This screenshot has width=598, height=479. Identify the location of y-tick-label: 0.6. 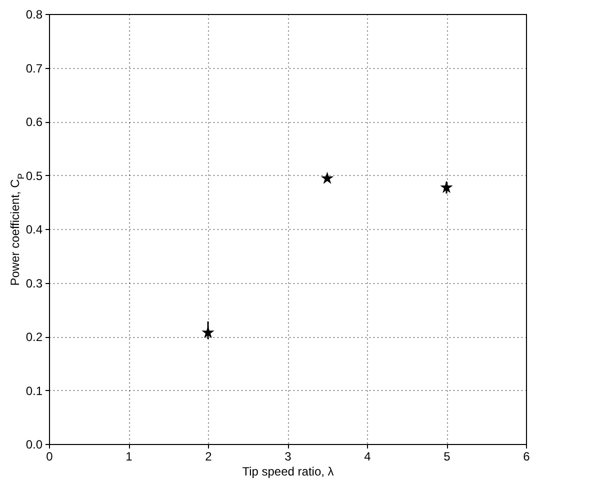
(34, 122).